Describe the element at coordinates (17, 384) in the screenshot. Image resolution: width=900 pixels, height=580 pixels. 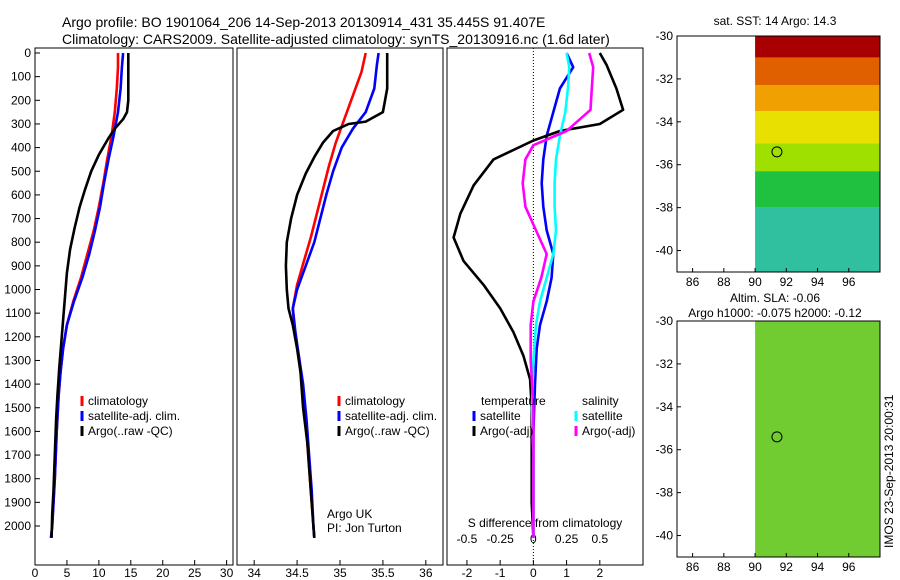
I see `depth-tick-label: 1400` at that location.